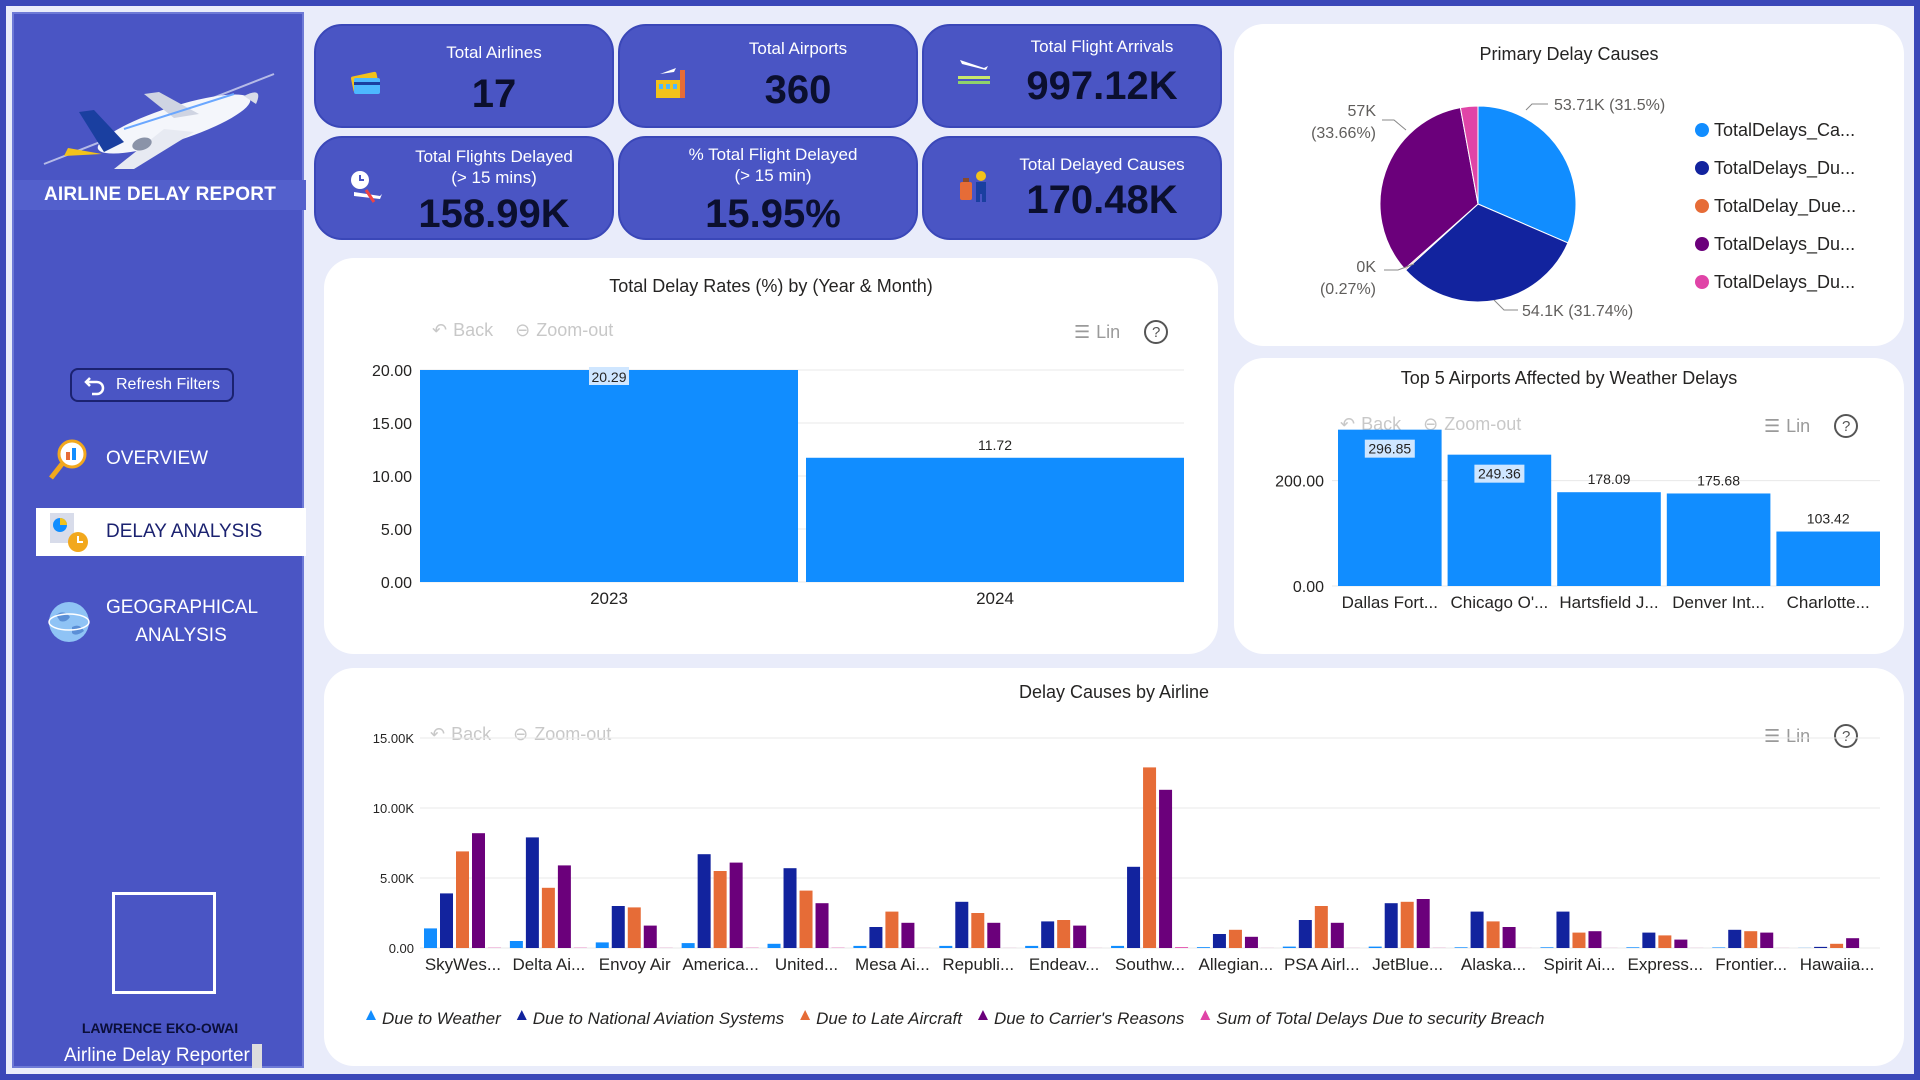 Image resolution: width=1920 pixels, height=1080 pixels. What do you see at coordinates (1811, 426) in the screenshot?
I see `top-airports-toolbar-right: ☰ Lin ?` at bounding box center [1811, 426].